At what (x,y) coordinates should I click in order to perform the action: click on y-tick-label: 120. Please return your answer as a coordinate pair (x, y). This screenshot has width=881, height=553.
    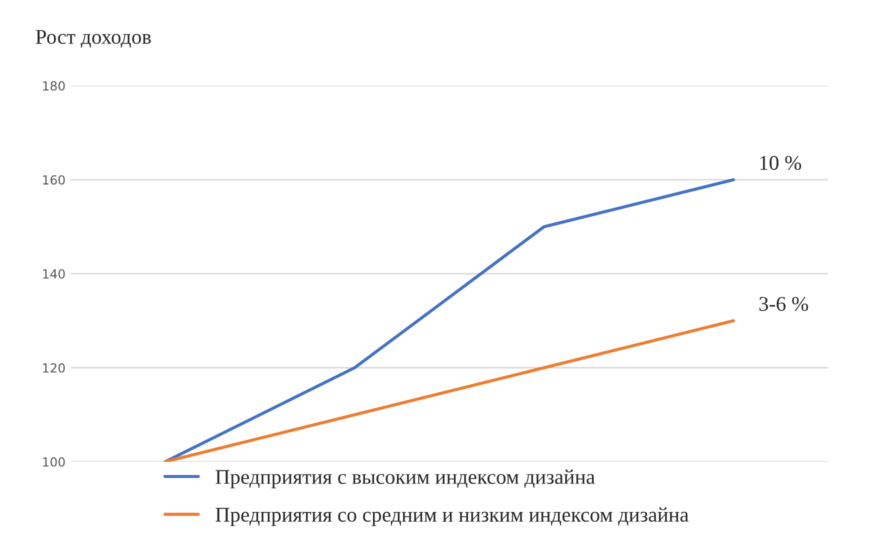
    Looking at the image, I should click on (54, 368).